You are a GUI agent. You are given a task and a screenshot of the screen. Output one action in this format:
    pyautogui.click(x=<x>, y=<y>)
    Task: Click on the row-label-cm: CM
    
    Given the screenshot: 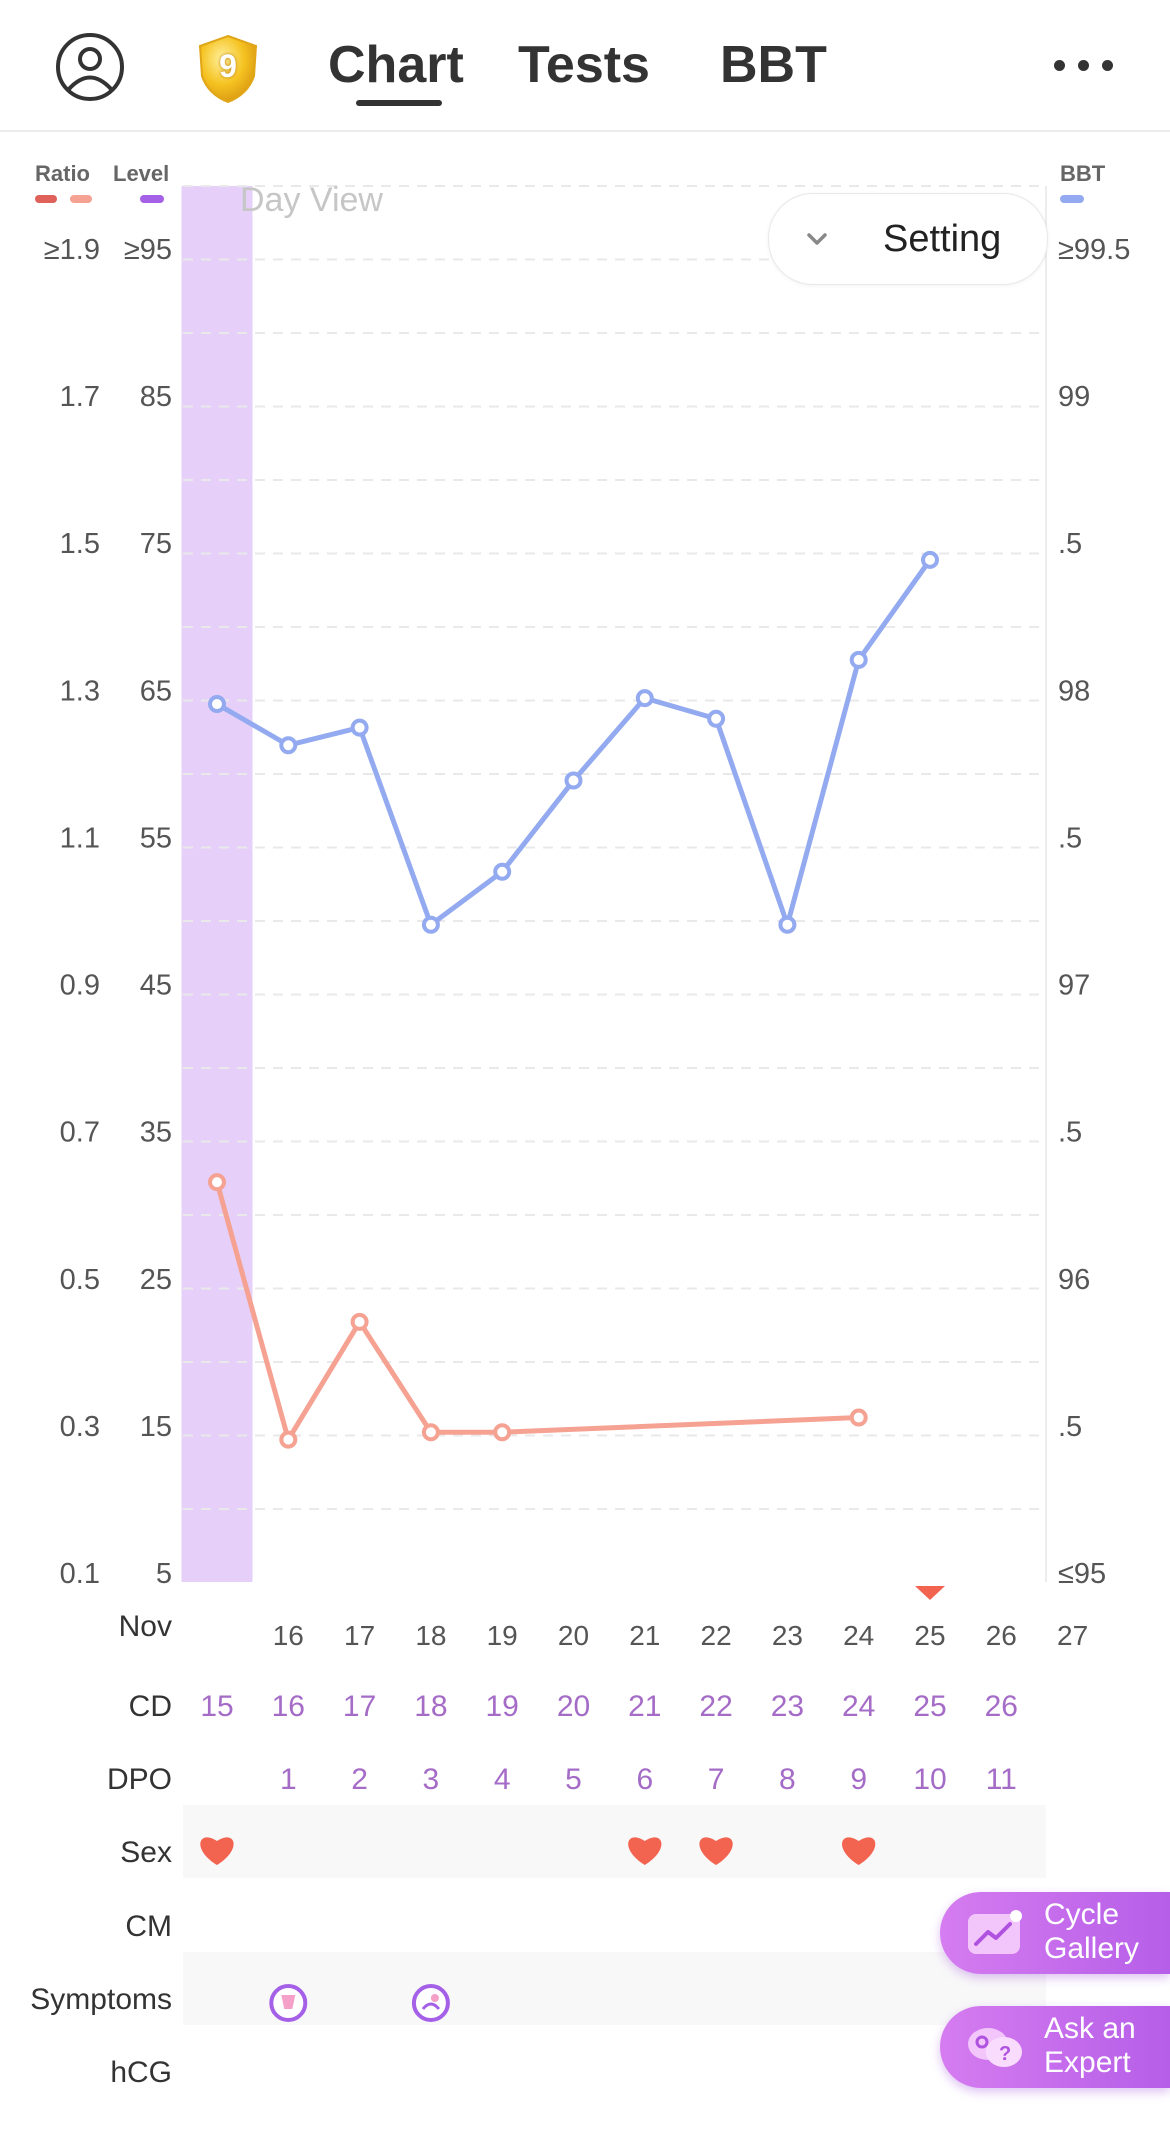 What is the action you would take?
    pyautogui.click(x=148, y=1926)
    